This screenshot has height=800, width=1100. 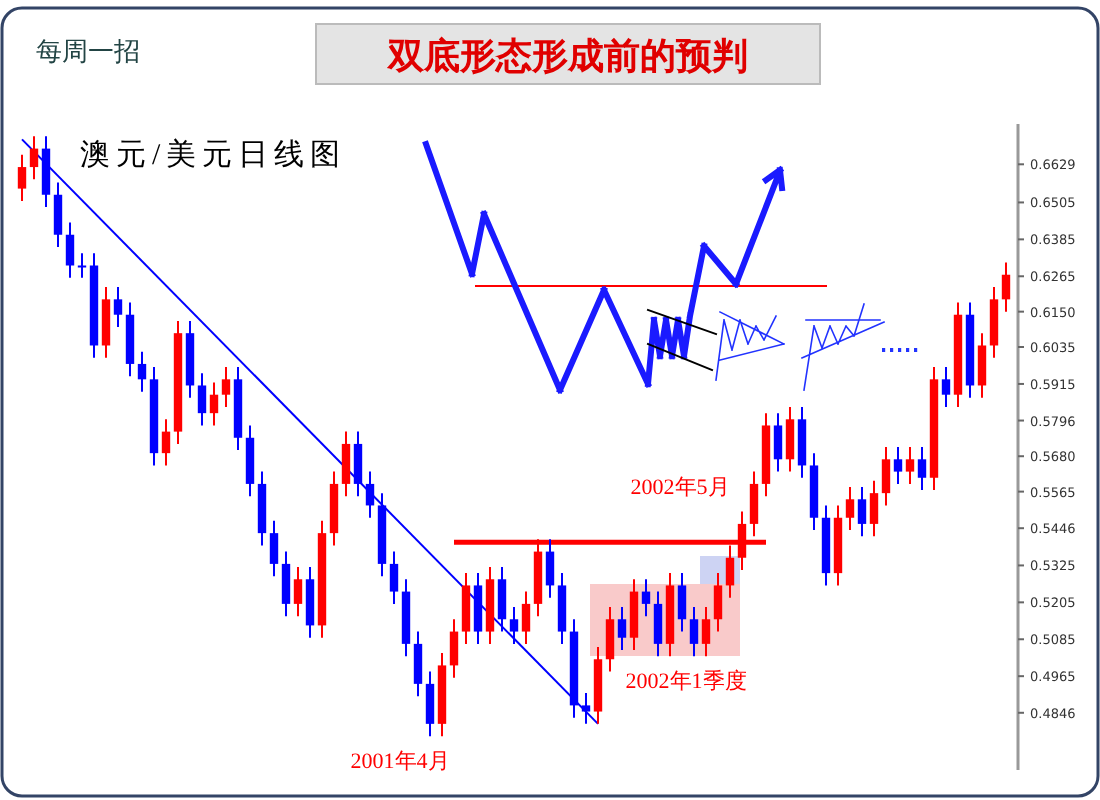 What do you see at coordinates (213, 155) in the screenshot?
I see `annotation: 澳元/美元日线图` at bounding box center [213, 155].